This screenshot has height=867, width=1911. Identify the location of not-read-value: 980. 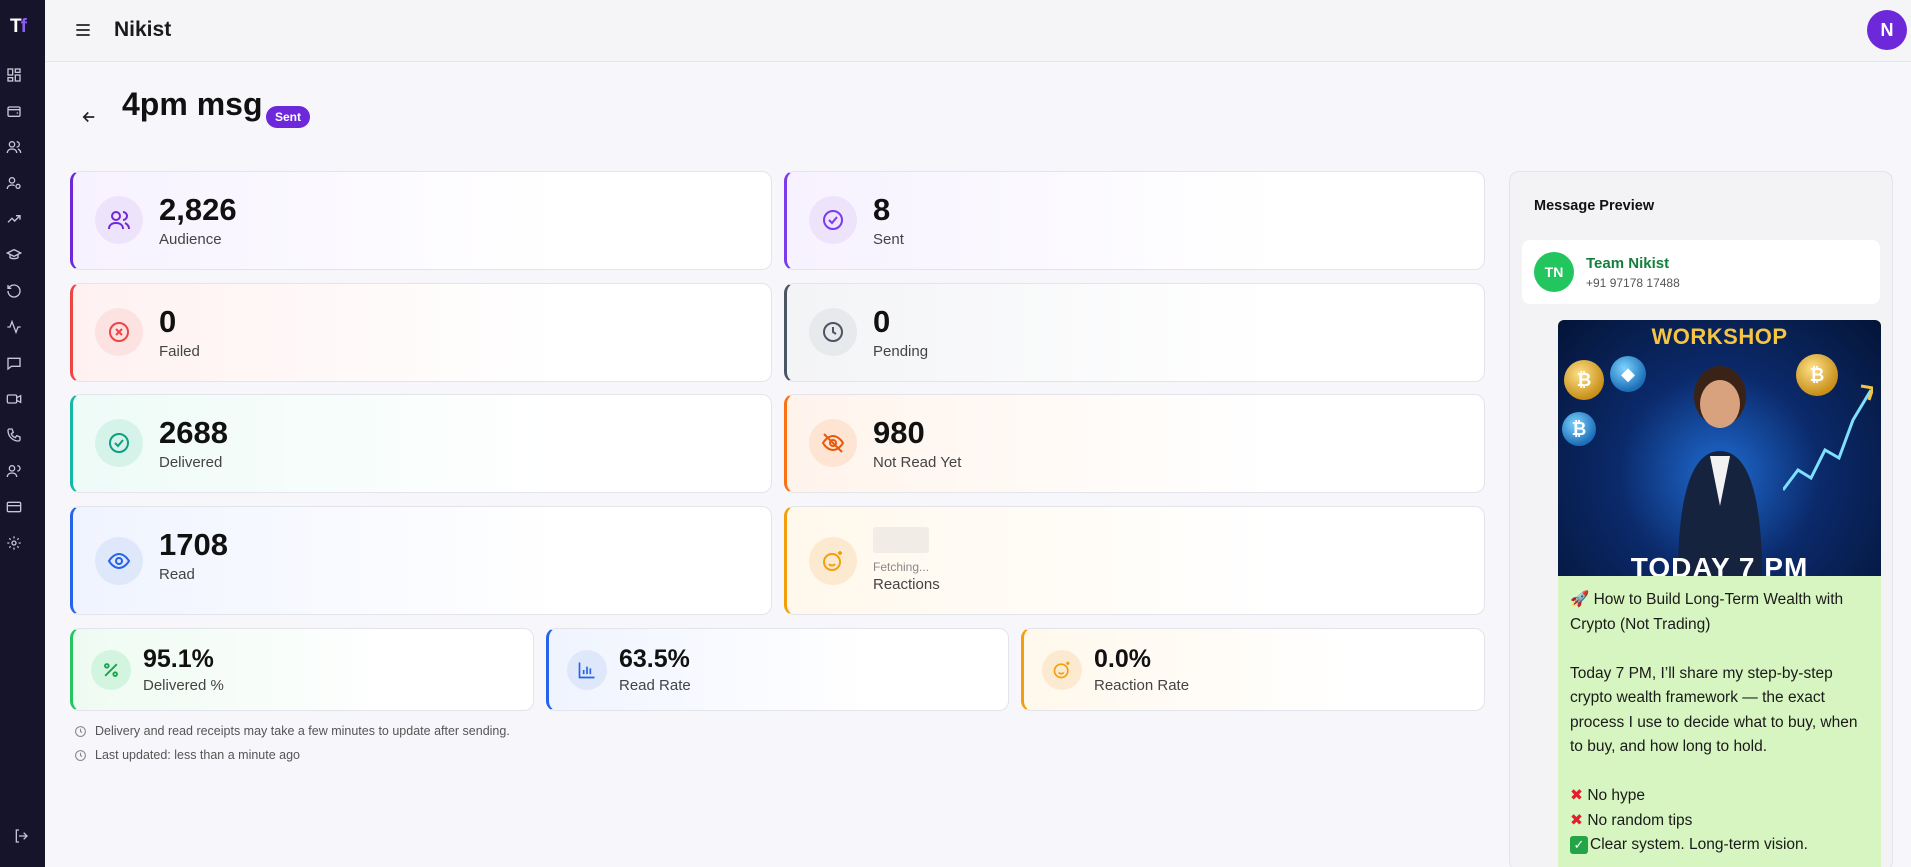
(899, 432).